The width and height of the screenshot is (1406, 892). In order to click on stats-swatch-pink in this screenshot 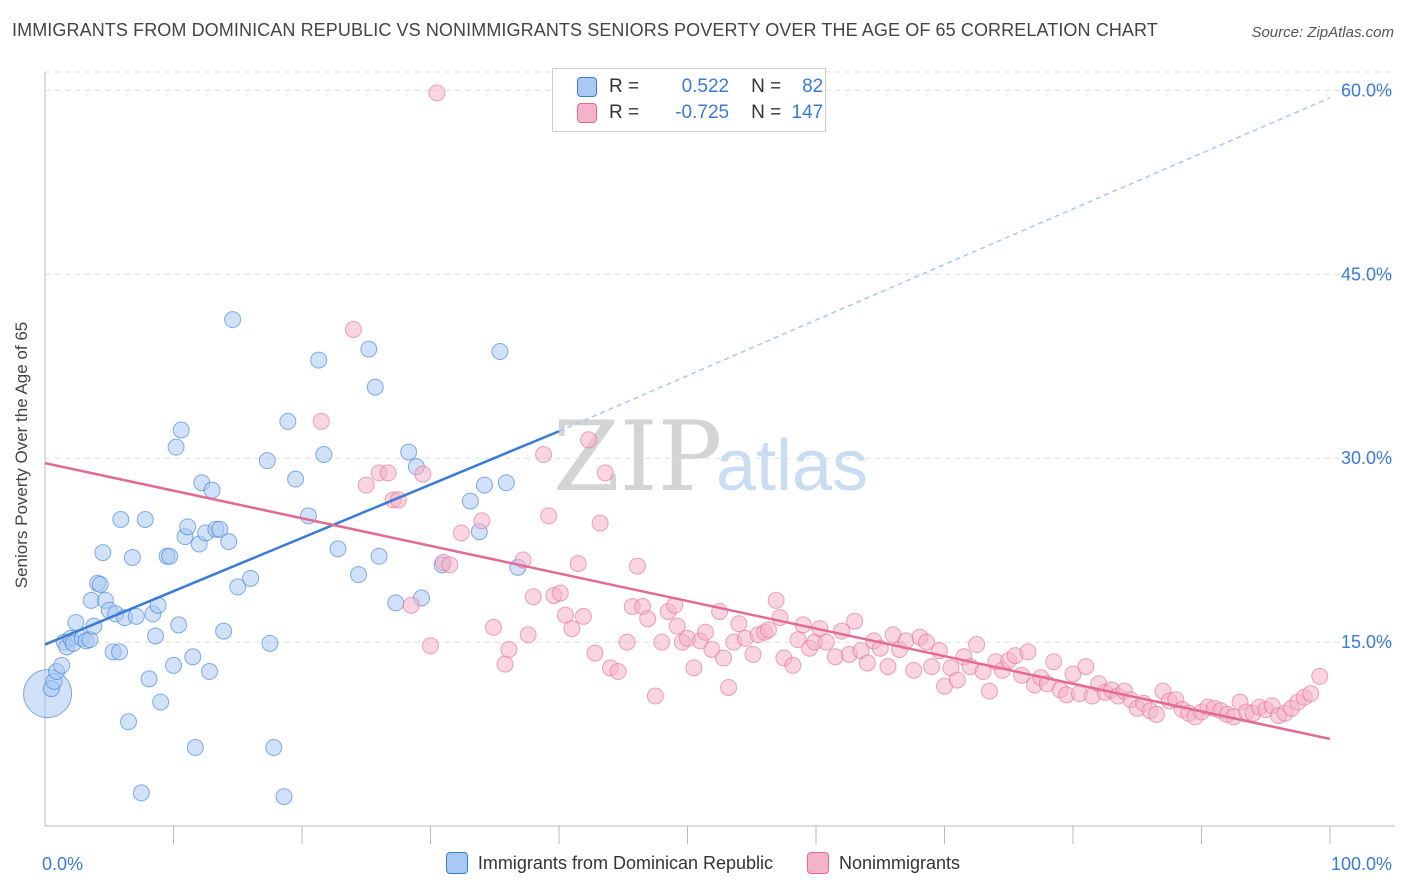, I will do `click(587, 113)`.